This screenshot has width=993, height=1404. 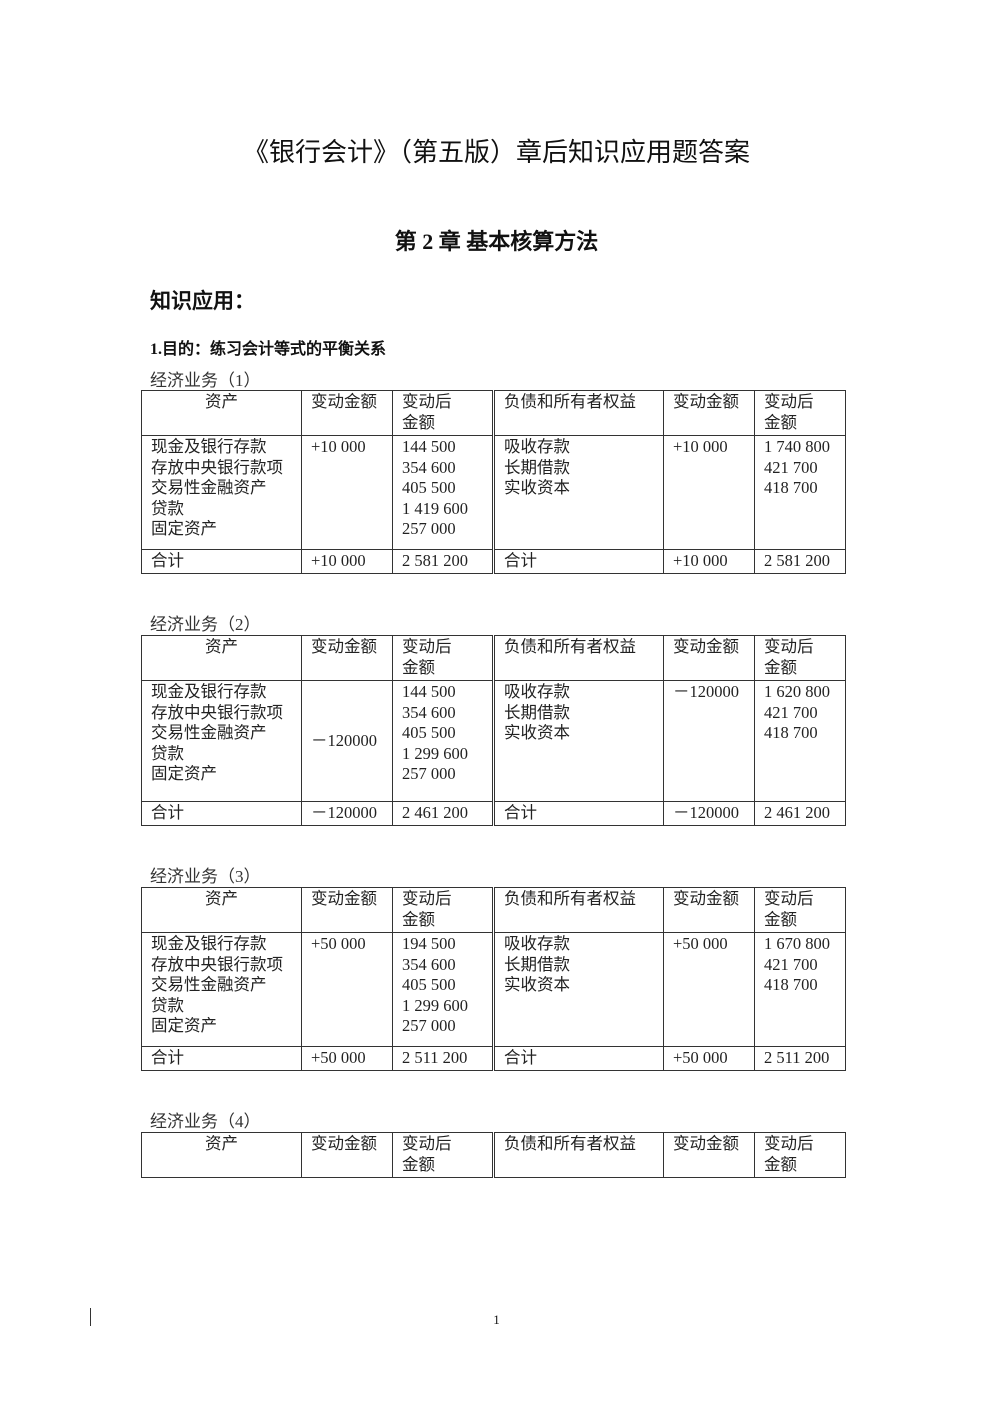 I want to click on total-liab-change: －120000, so click(x=709, y=813).